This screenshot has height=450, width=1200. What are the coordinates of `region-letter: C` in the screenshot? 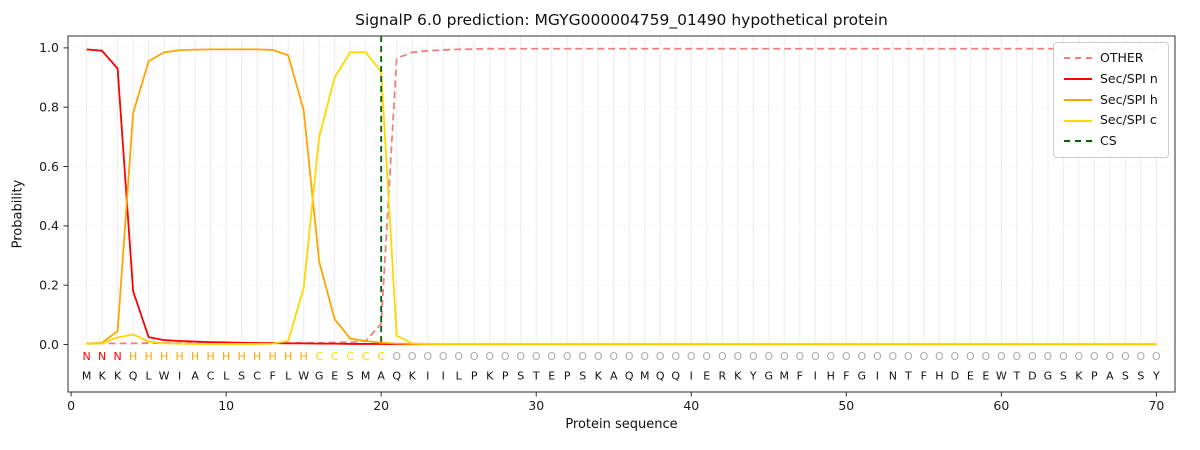 It's located at (350, 356).